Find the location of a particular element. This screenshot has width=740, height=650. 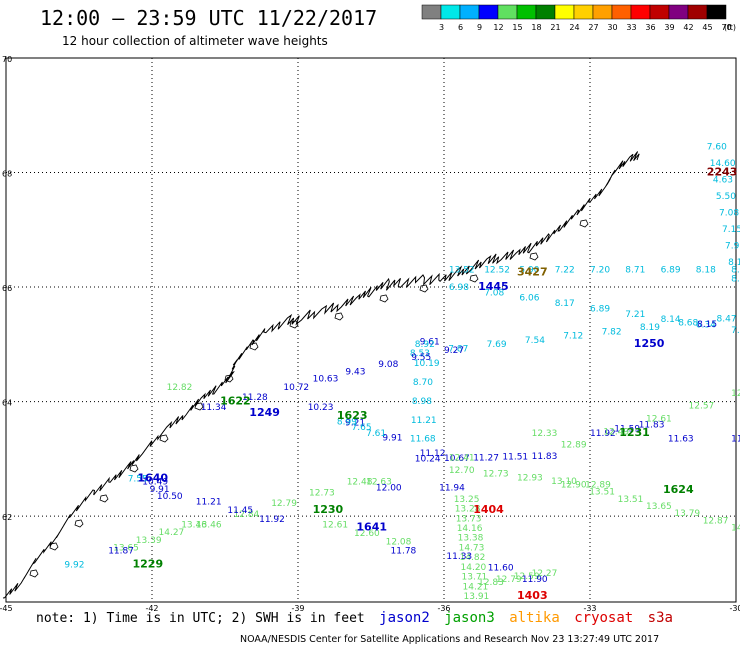

lat-label: 66 is located at coordinates (7, 288).